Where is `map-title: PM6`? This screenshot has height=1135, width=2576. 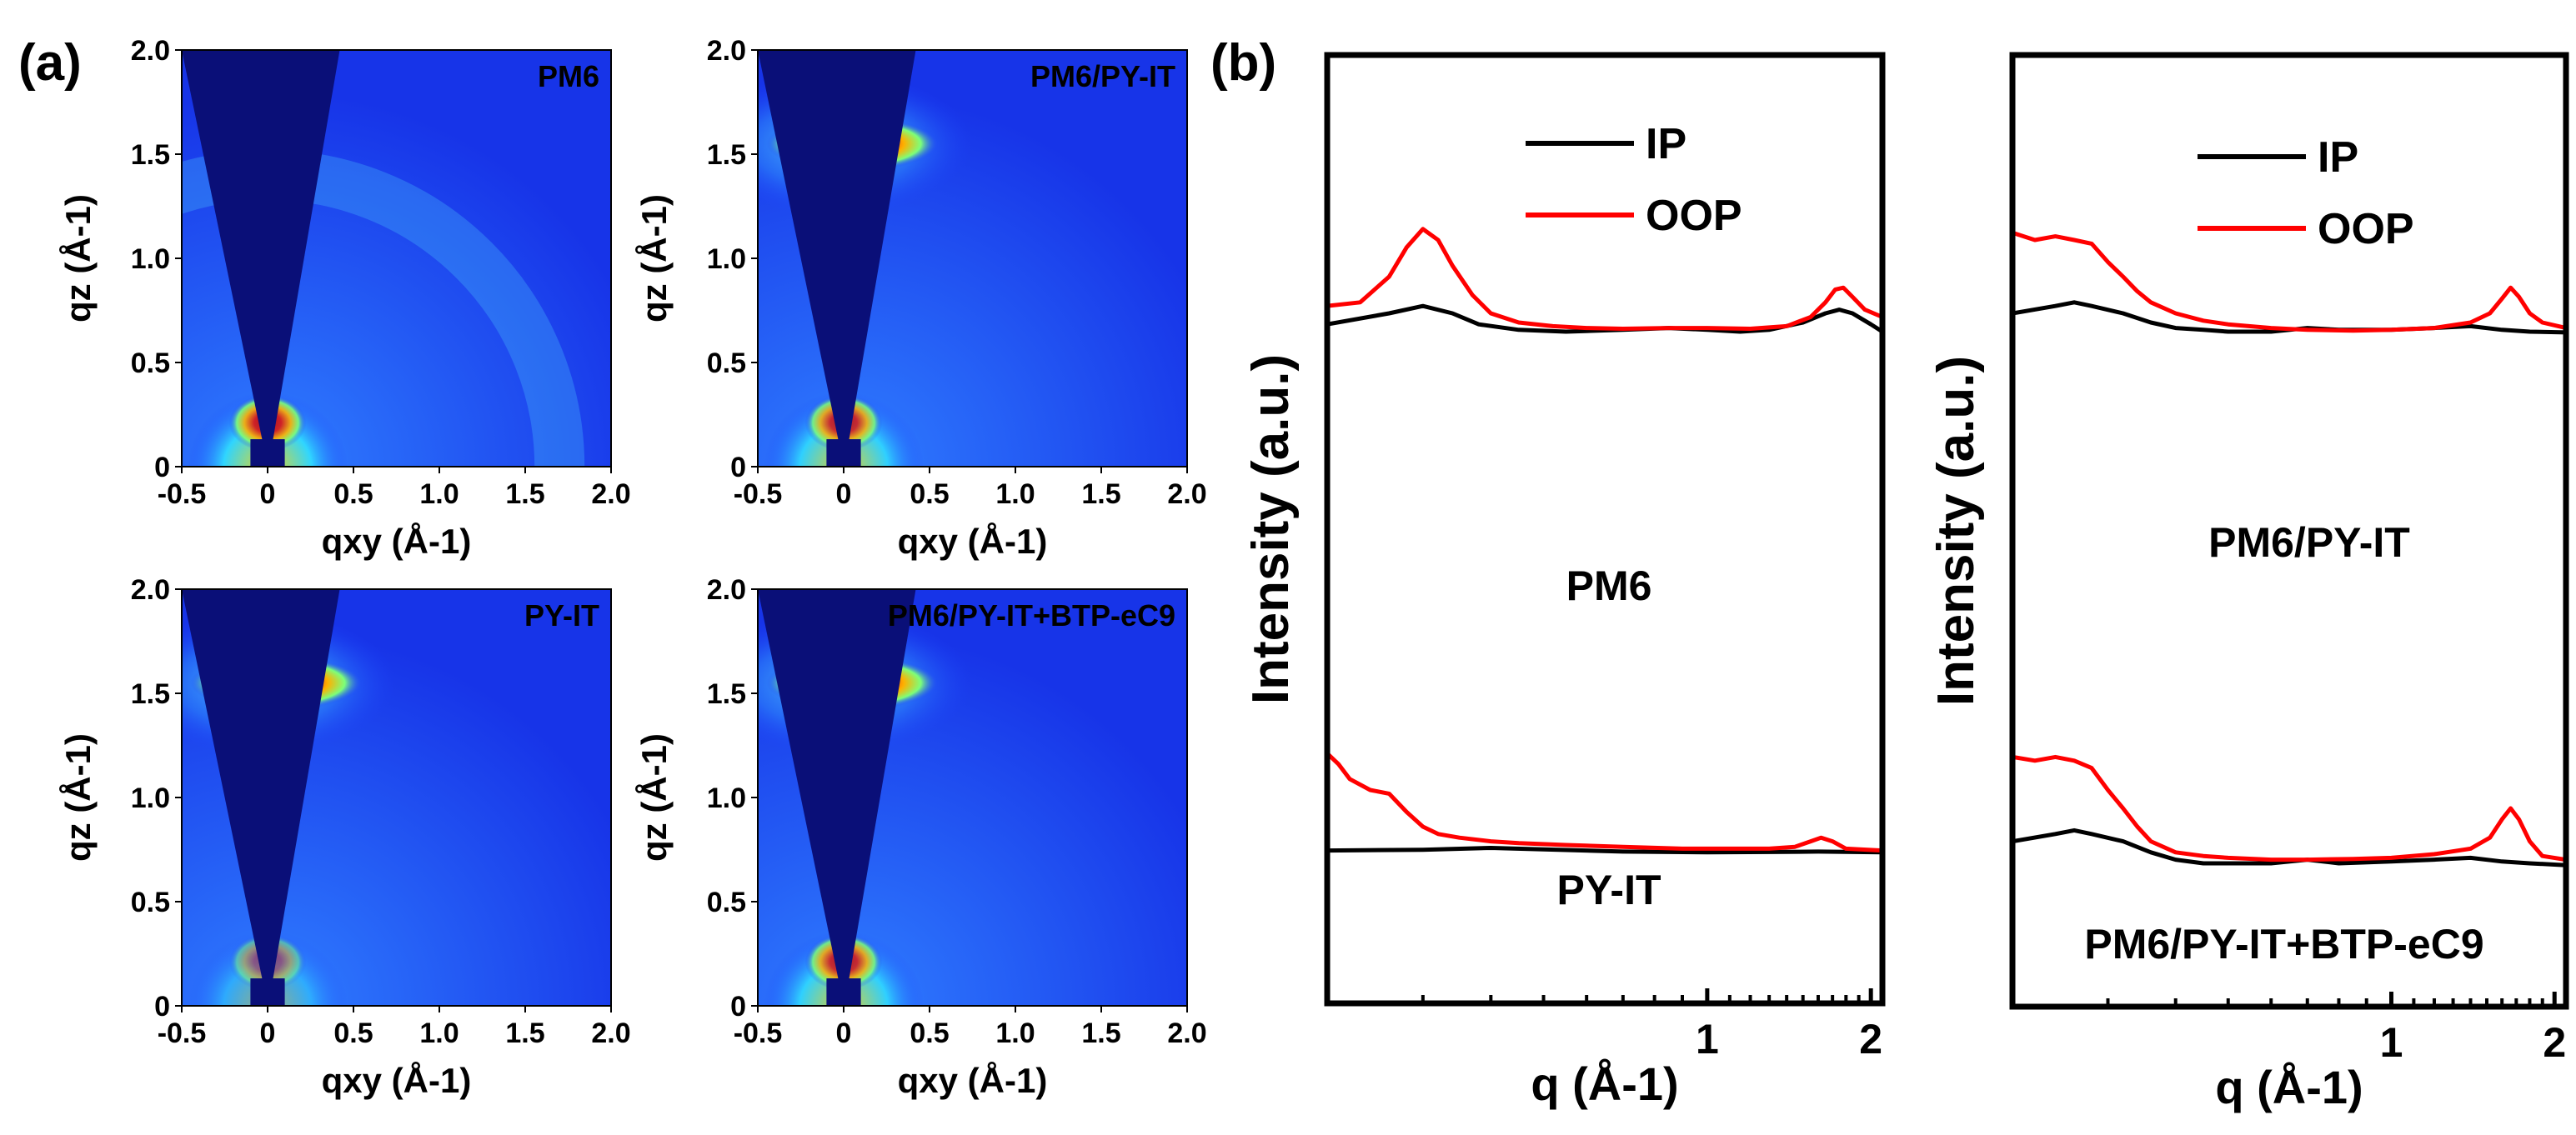 map-title: PM6 is located at coordinates (568, 76).